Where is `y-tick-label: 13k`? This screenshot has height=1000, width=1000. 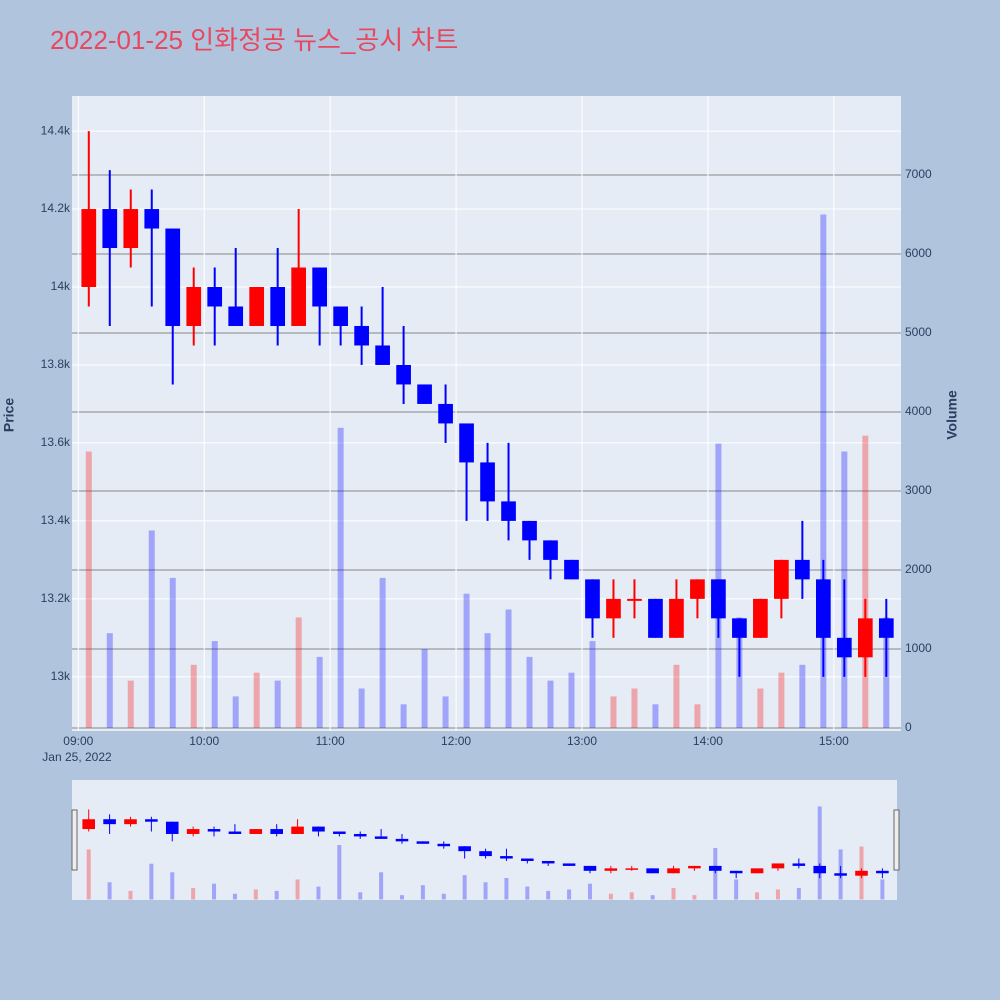 y-tick-label: 13k is located at coordinates (61, 676).